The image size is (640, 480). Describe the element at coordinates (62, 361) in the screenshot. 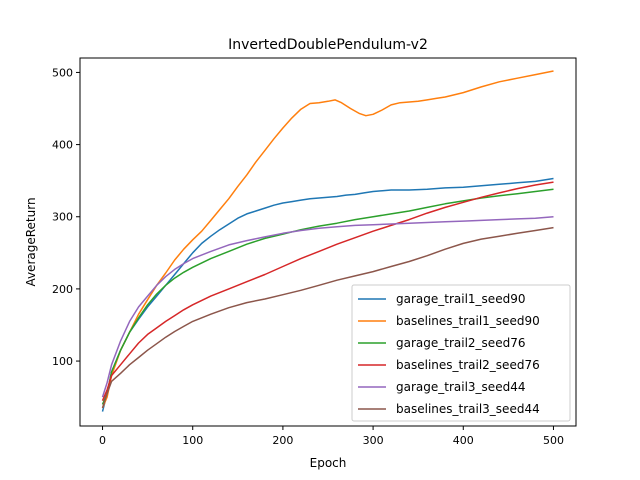

I see `y-tick-label: 100` at that location.